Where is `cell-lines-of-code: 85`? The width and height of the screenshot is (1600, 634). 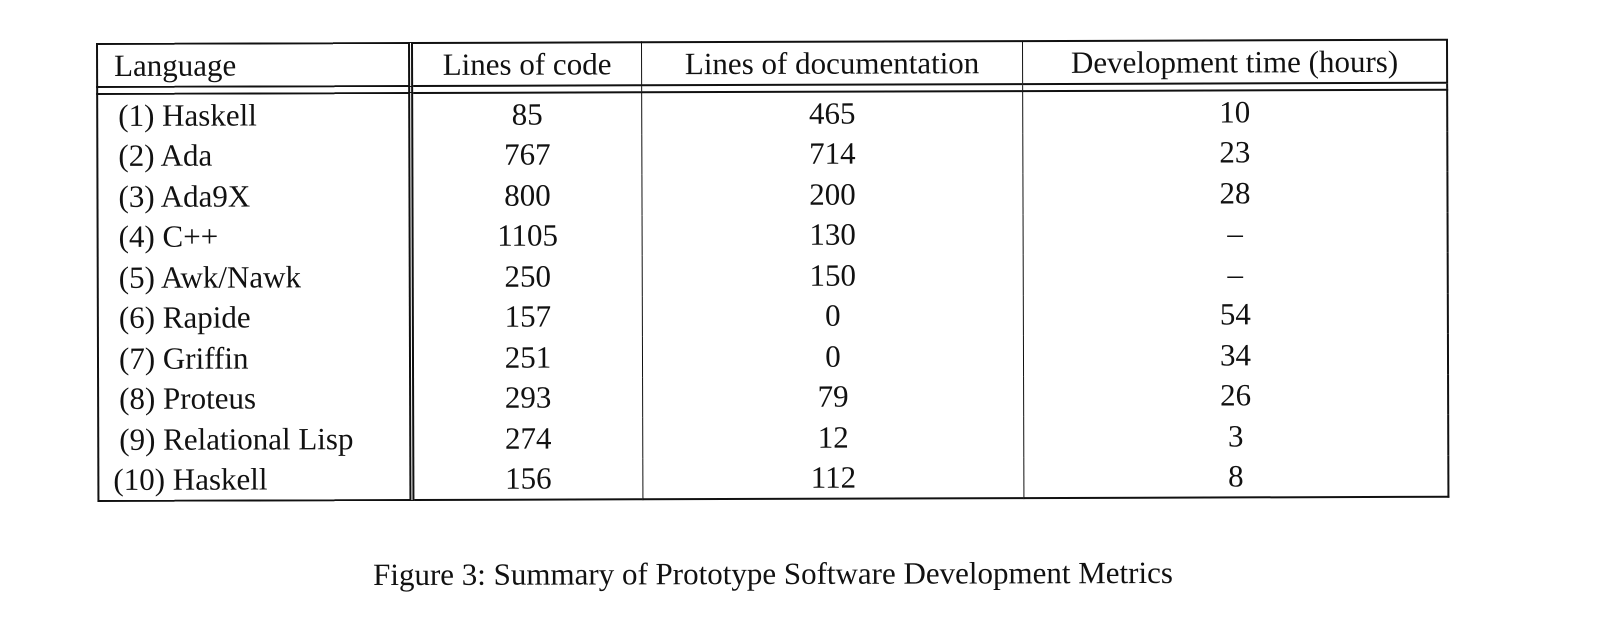 cell-lines-of-code: 85 is located at coordinates (527, 113).